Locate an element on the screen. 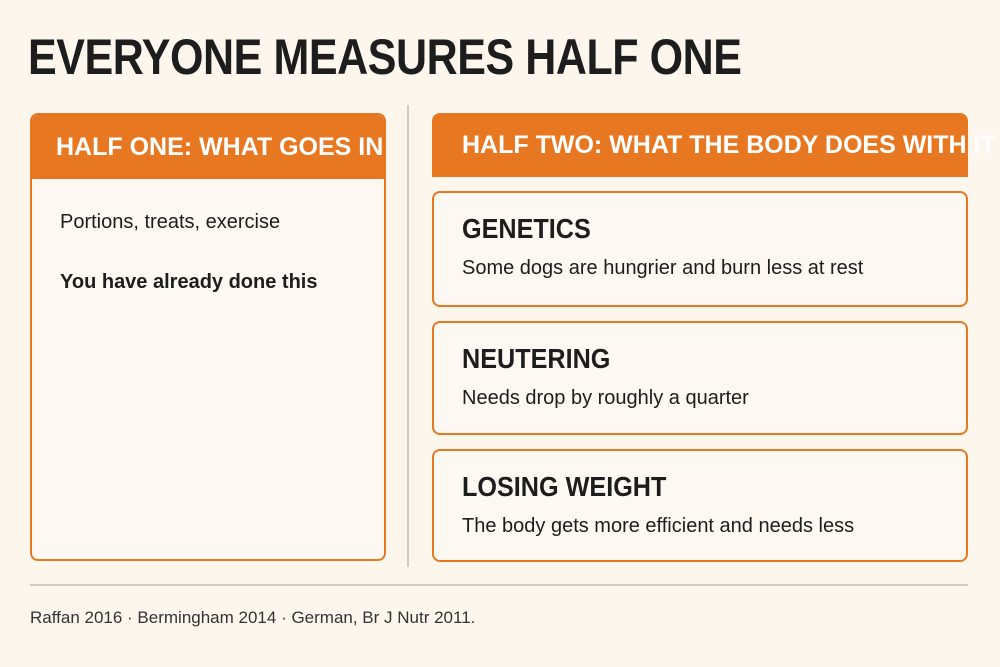 Image resolution: width=1000 pixels, height=667 pixels. card-title: LOSING WEIGHT is located at coordinates (564, 486).